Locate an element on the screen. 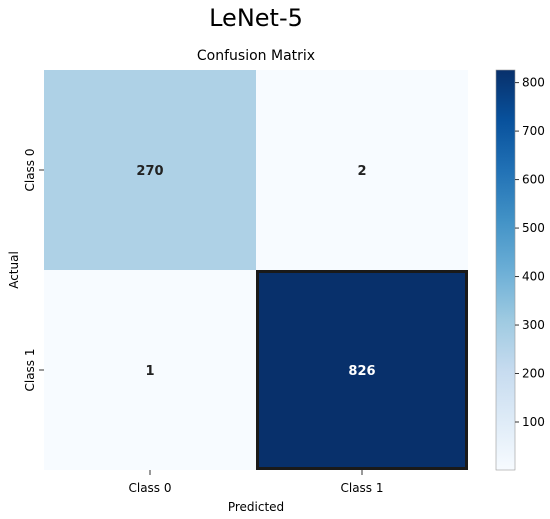 The image size is (550, 519). colorbar: 100 200 300 400 500 600 700 800 is located at coordinates (520, 270).